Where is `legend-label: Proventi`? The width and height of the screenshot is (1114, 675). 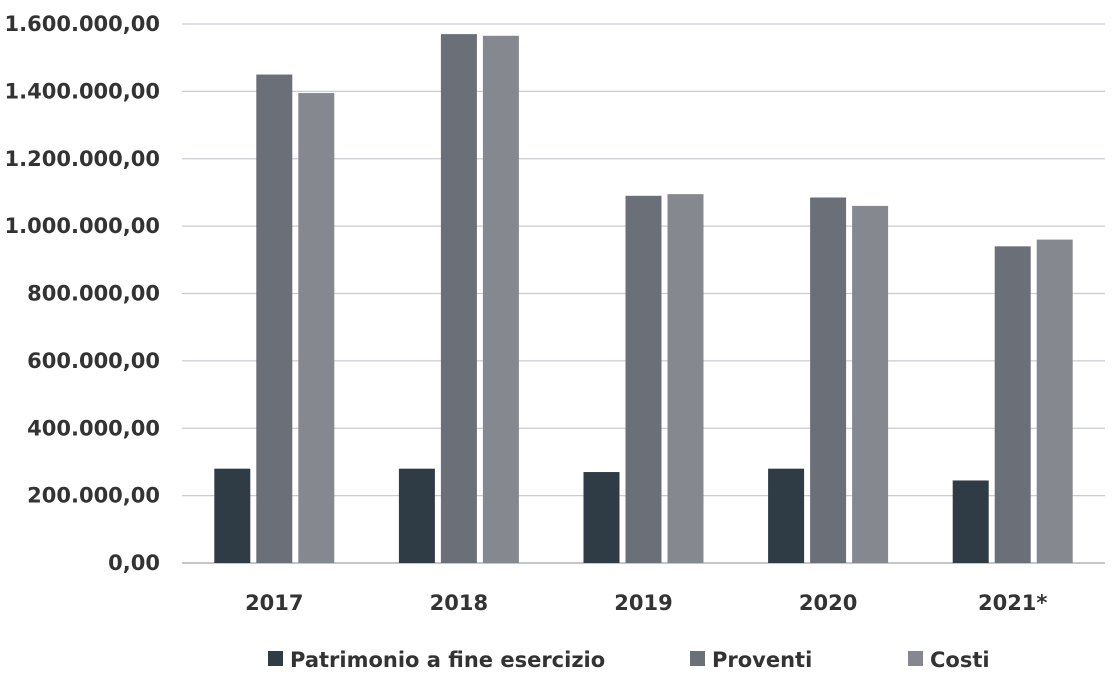 legend-label: Proventi is located at coordinates (762, 660).